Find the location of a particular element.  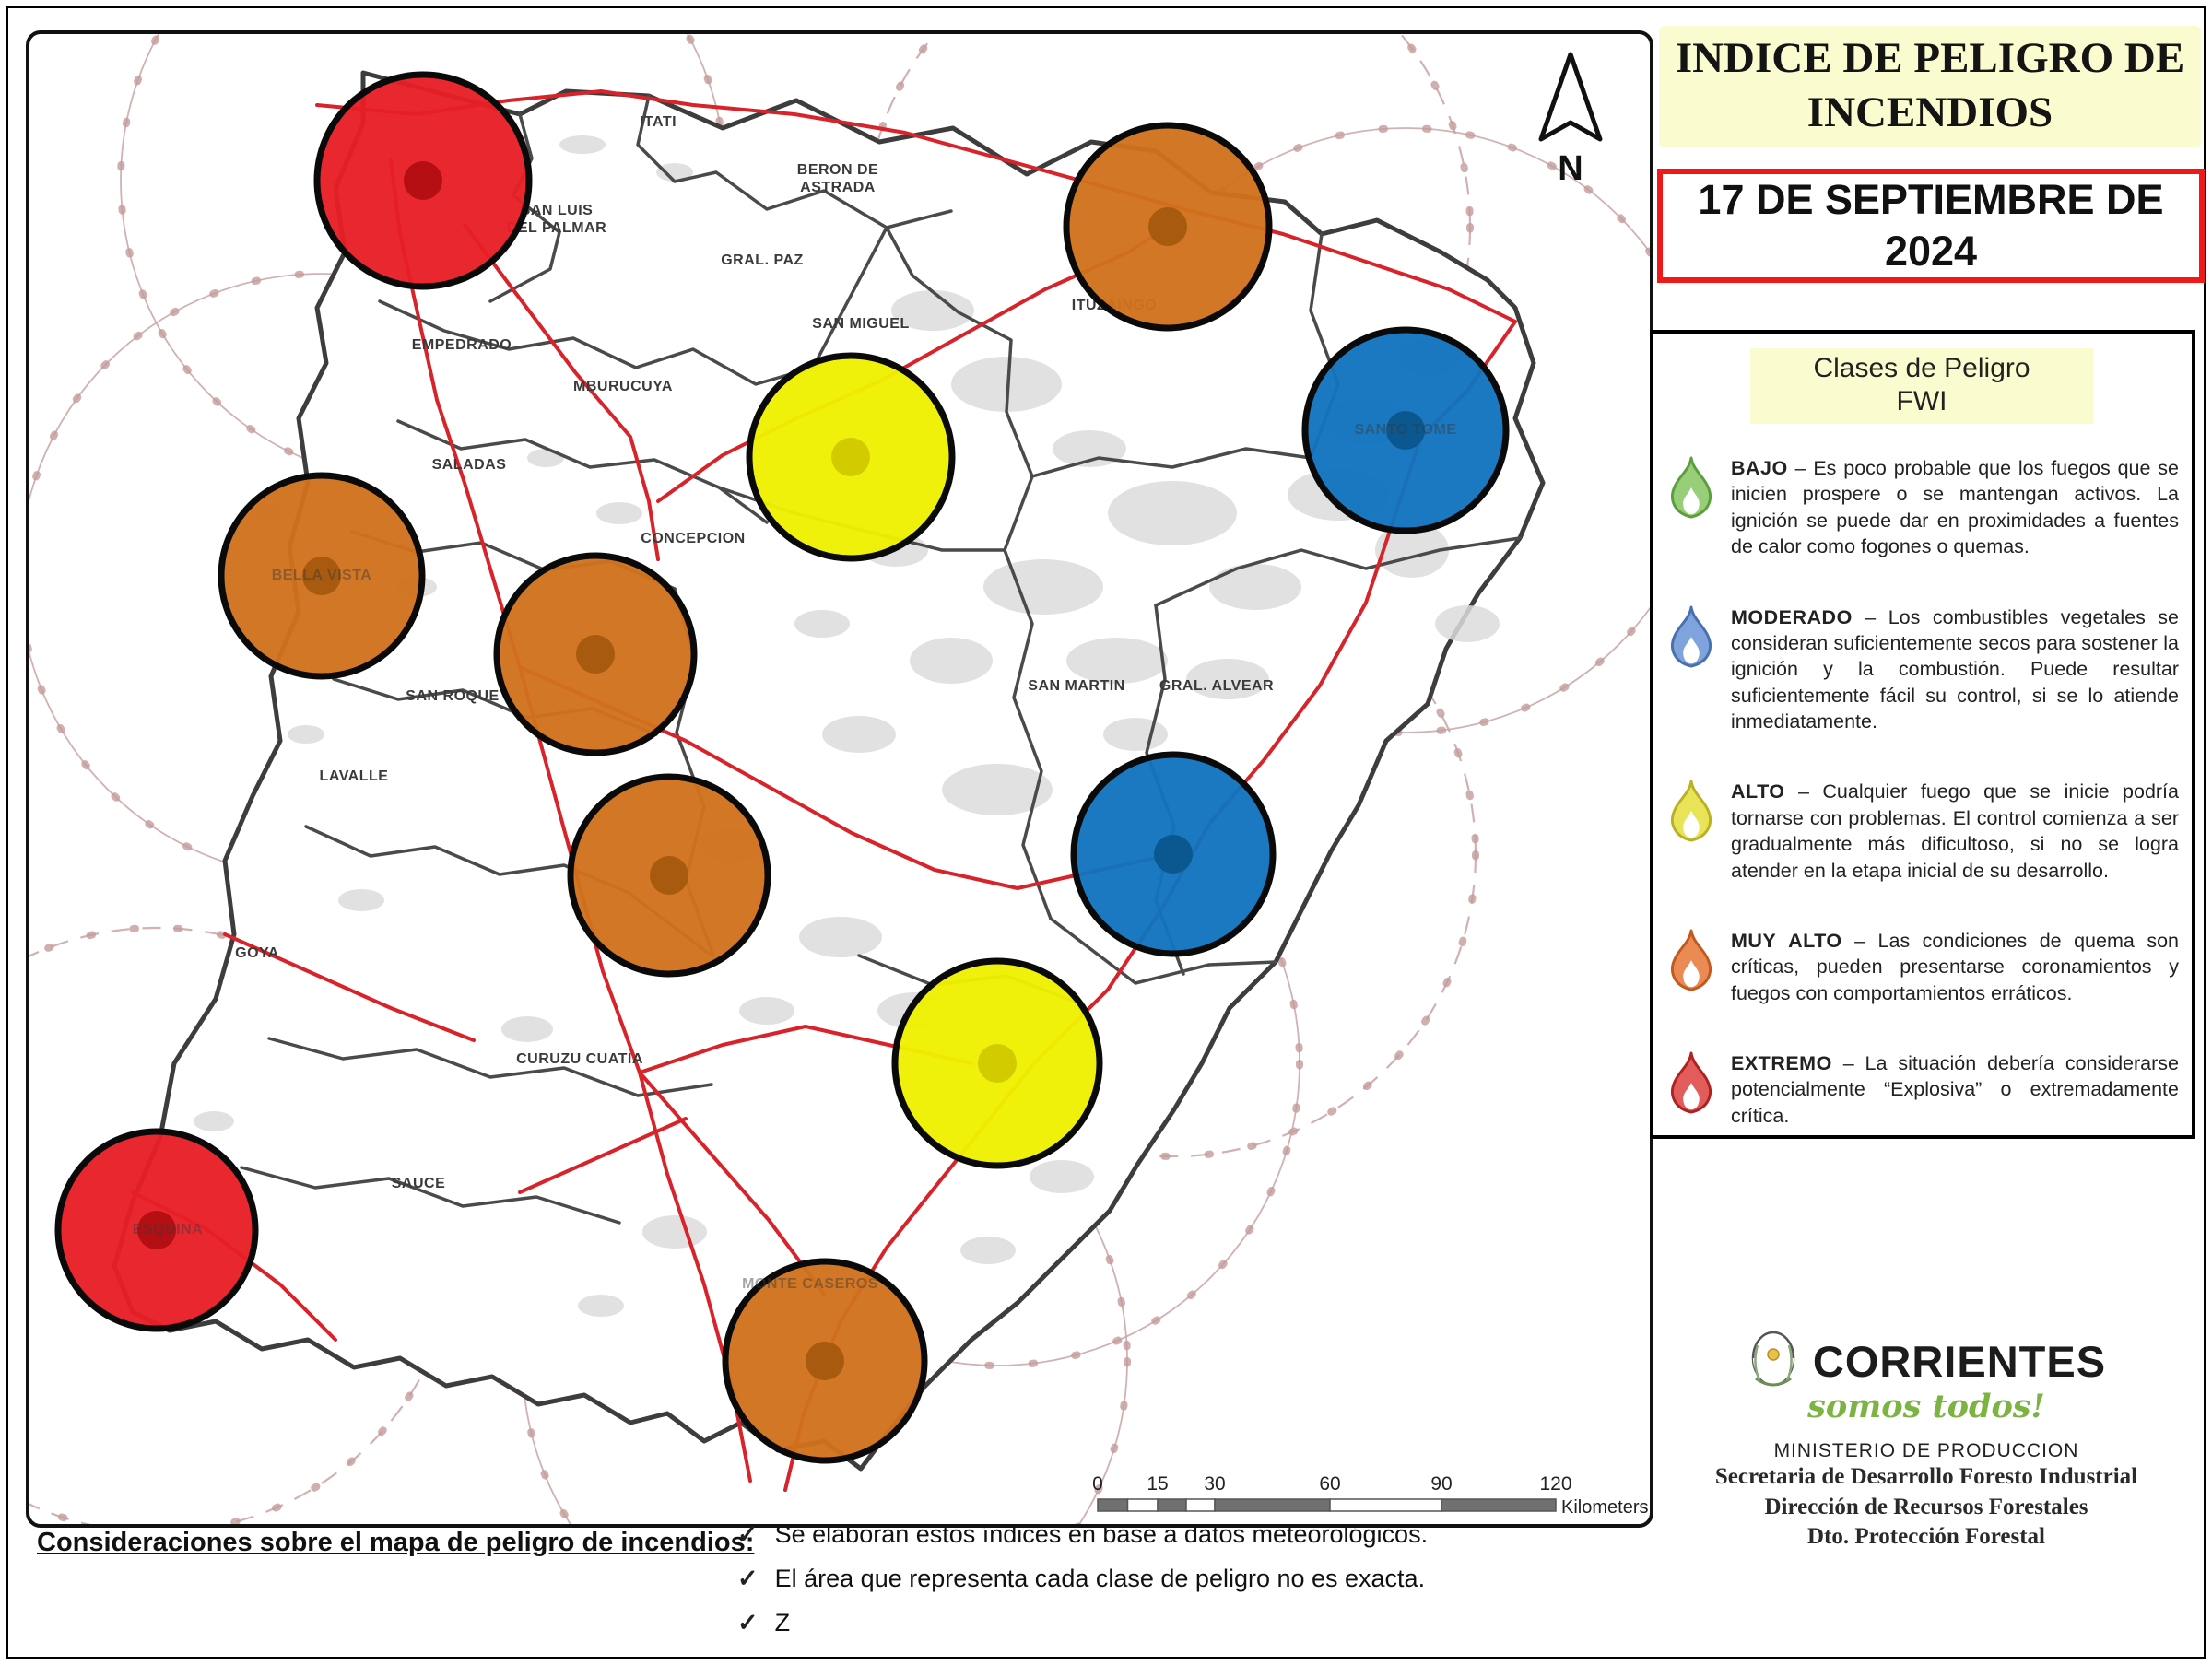

scale-bar-tick-label: 0 is located at coordinates (1097, 1484).